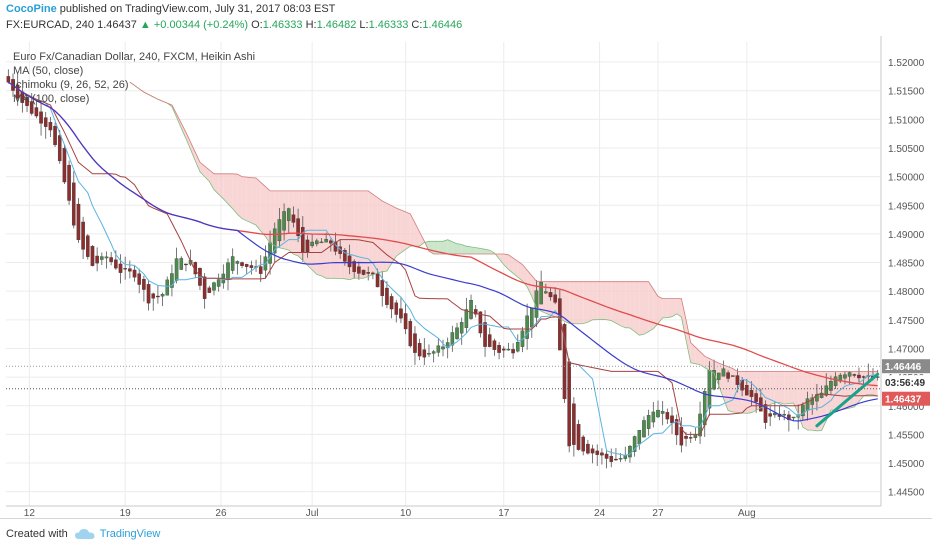 The width and height of the screenshot is (932, 550). I want to click on open-label: O:, so click(257, 25).